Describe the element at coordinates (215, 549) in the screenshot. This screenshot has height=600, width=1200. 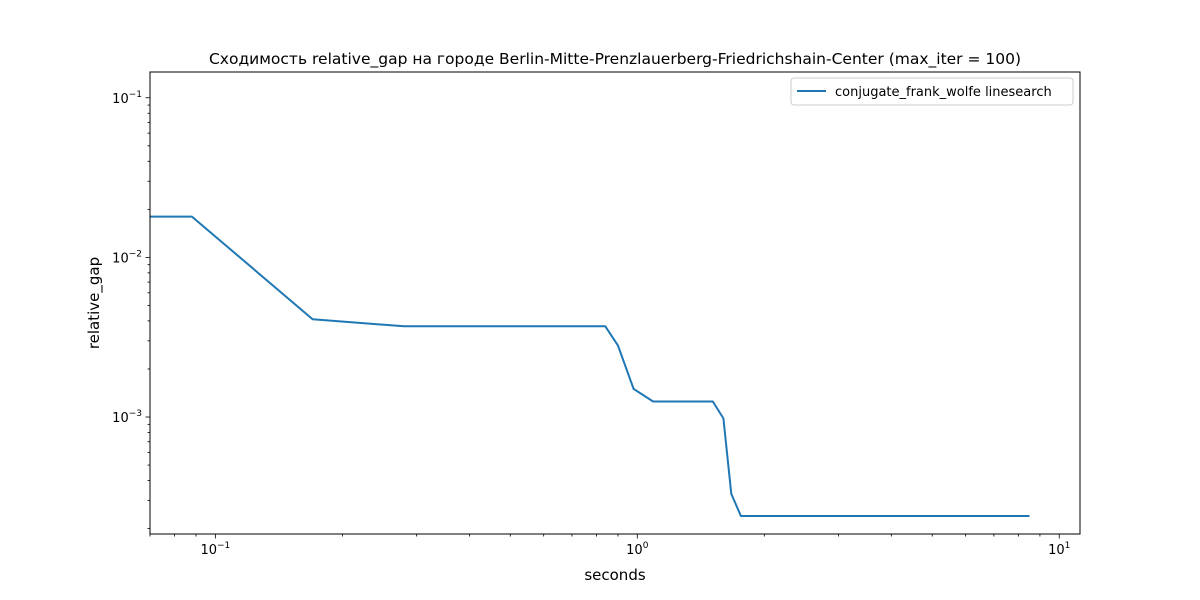
I see `x-tick-label: 10⁻¹` at that location.